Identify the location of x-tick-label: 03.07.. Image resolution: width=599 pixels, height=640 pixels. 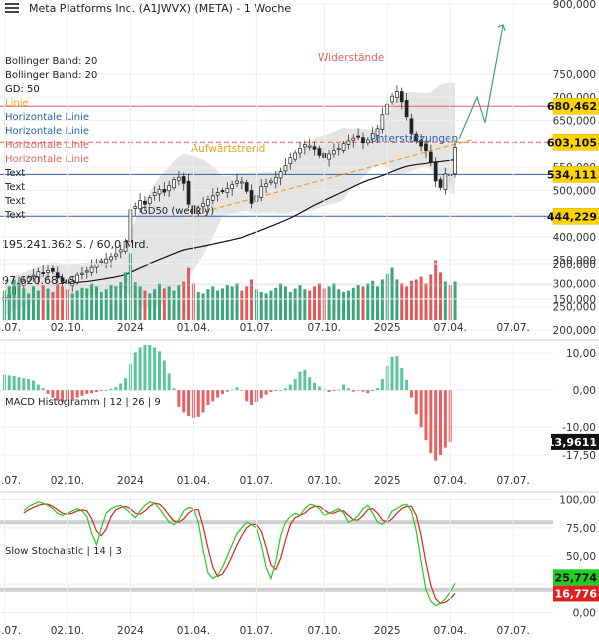
(10, 481).